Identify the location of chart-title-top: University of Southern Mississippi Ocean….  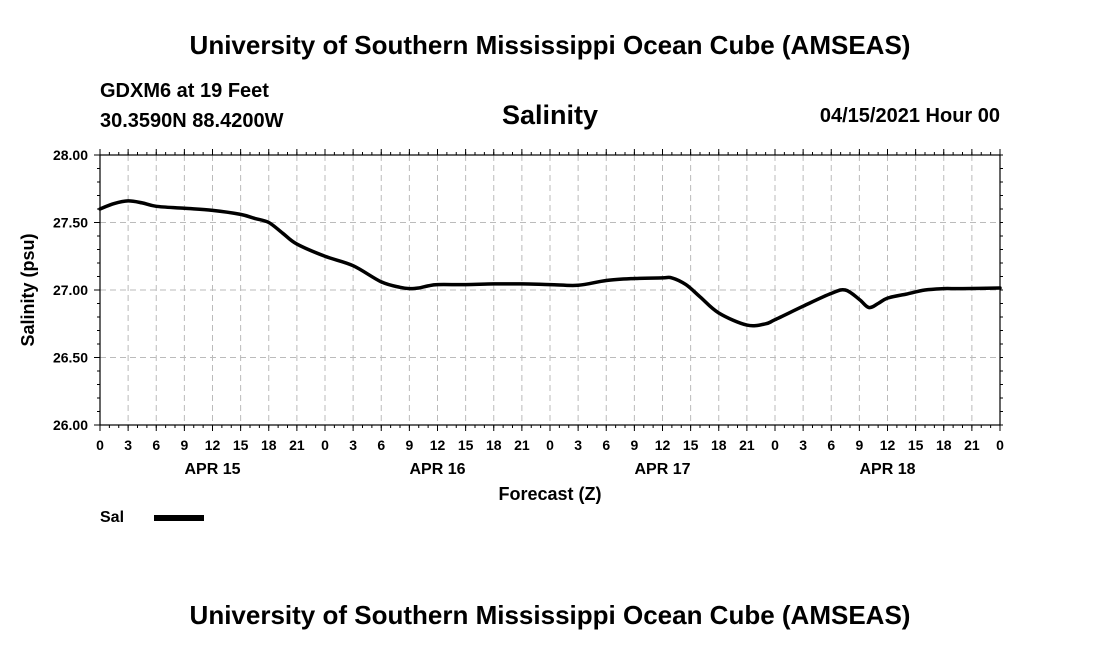
(550, 45).